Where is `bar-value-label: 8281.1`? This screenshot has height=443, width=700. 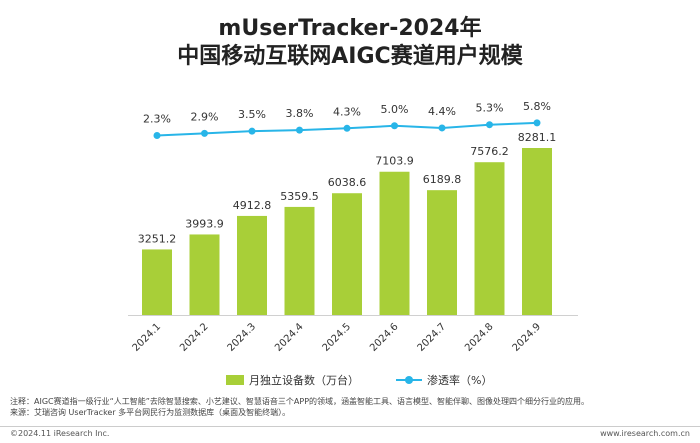
bar-value-label: 8281.1 is located at coordinates (537, 137).